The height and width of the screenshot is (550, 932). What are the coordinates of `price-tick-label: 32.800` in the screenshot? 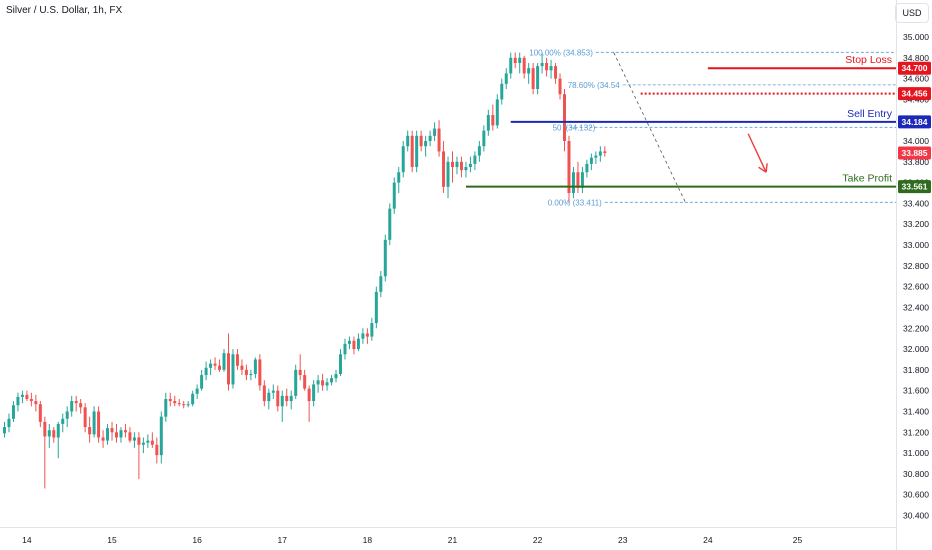 It's located at (916, 266).